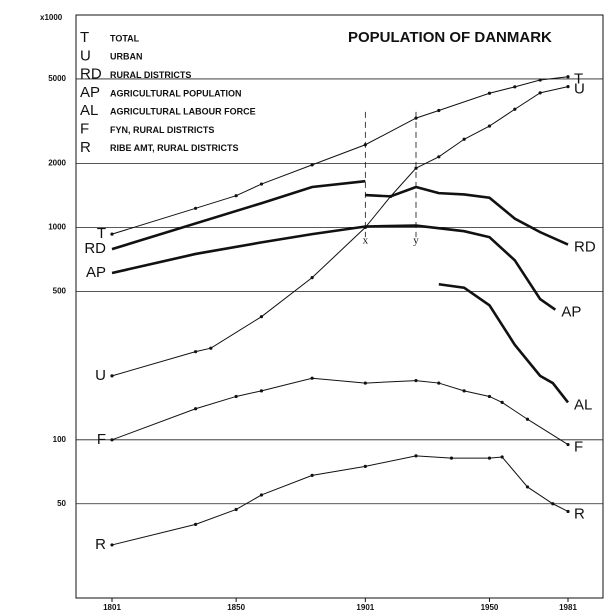  What do you see at coordinates (365, 607) in the screenshot?
I see `x-tick-label: 1901` at bounding box center [365, 607].